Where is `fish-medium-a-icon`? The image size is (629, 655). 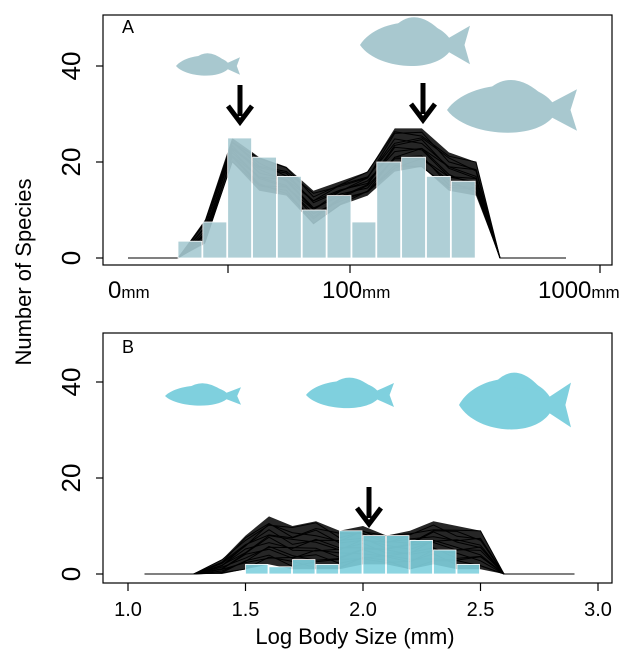
fish-medium-a-icon is located at coordinates (415, 41).